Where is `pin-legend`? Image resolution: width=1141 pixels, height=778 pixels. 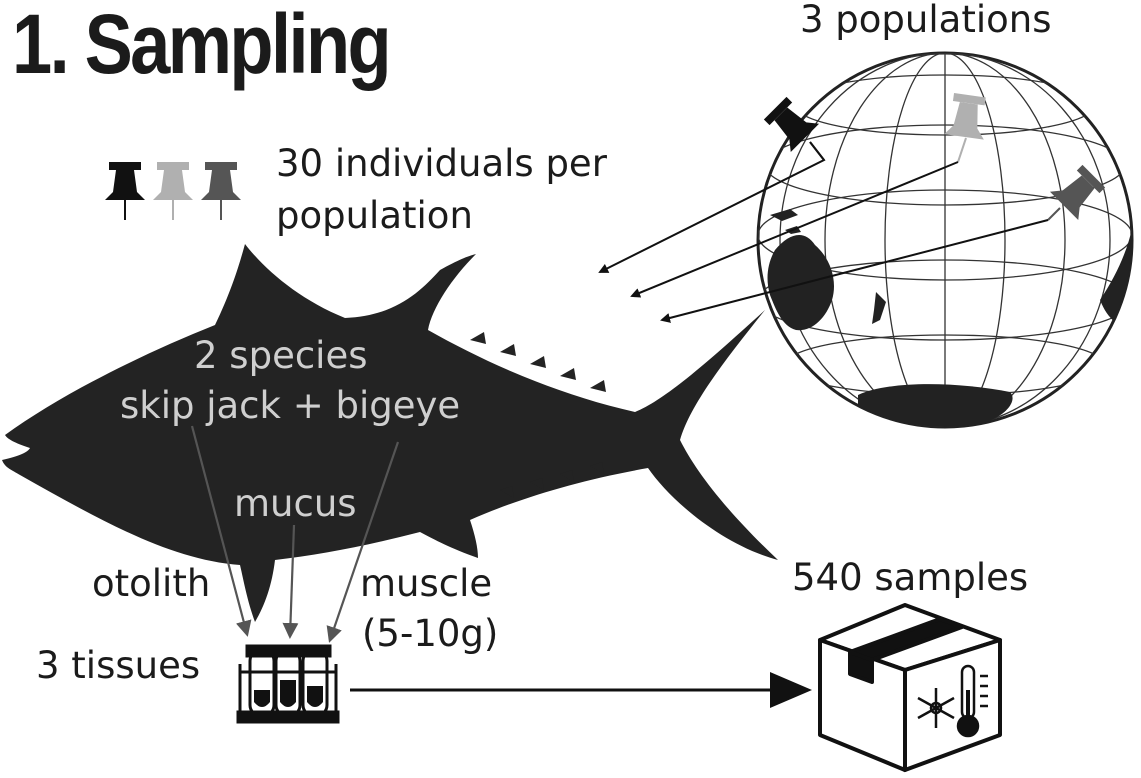
pin-legend is located at coordinates (173, 191).